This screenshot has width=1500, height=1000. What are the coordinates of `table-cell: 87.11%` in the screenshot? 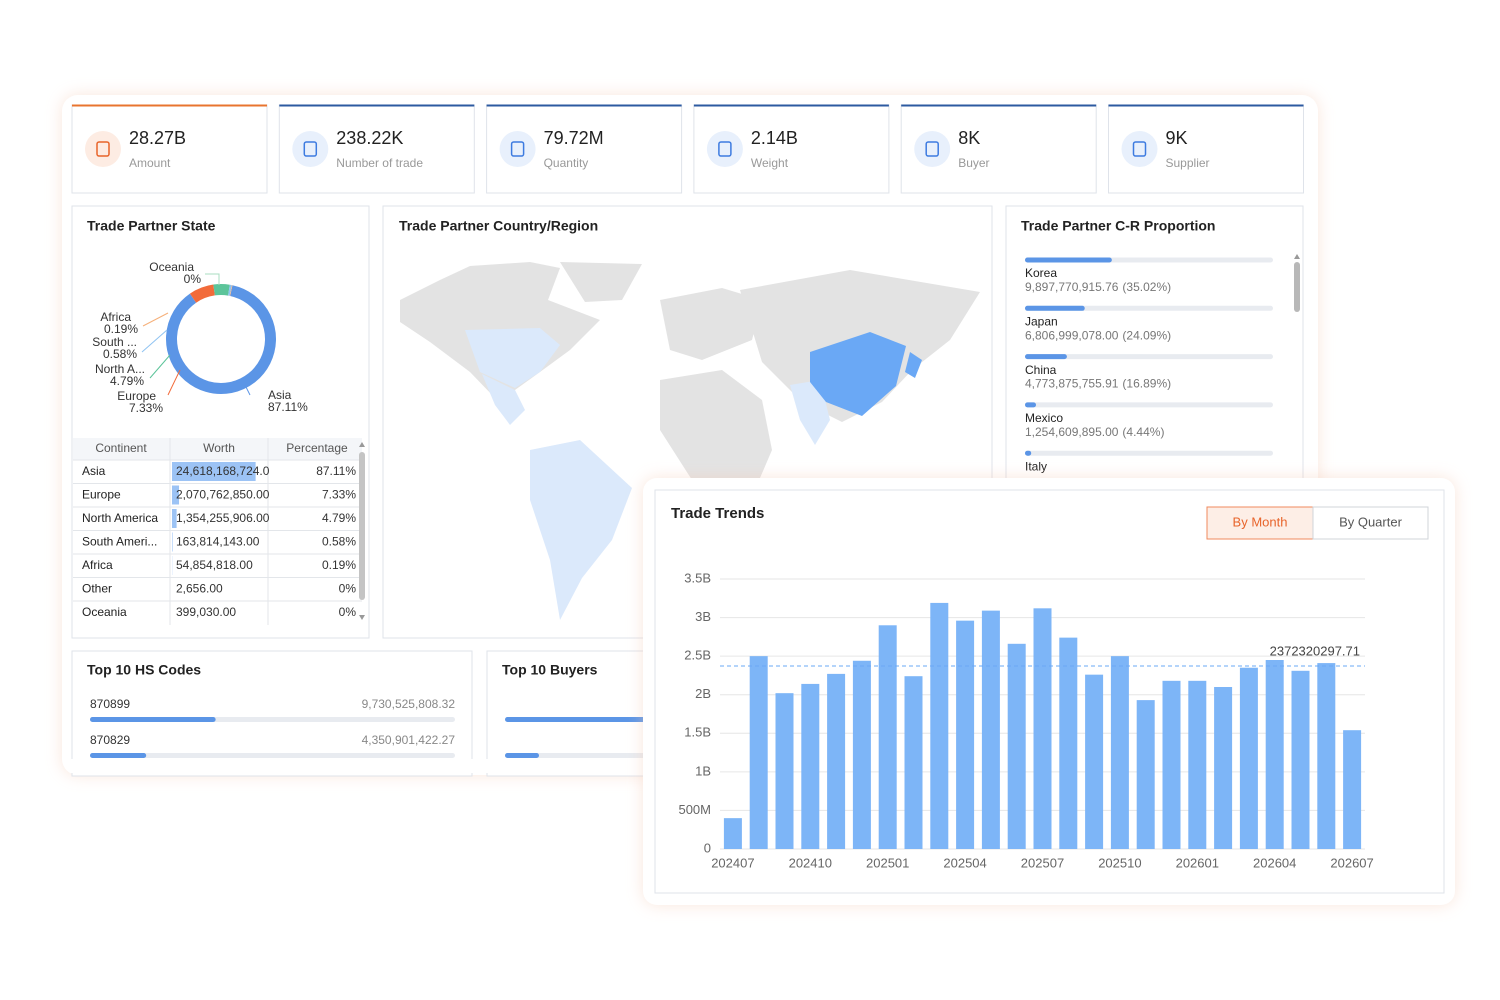 It's located at (336, 471).